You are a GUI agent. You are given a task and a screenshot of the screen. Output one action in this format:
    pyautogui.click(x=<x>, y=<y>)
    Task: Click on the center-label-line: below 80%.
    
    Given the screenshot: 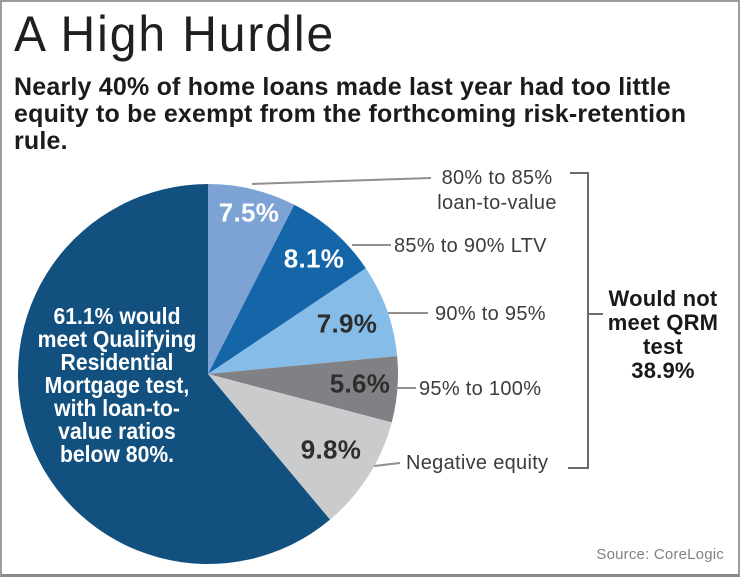 What is the action you would take?
    pyautogui.click(x=117, y=454)
    